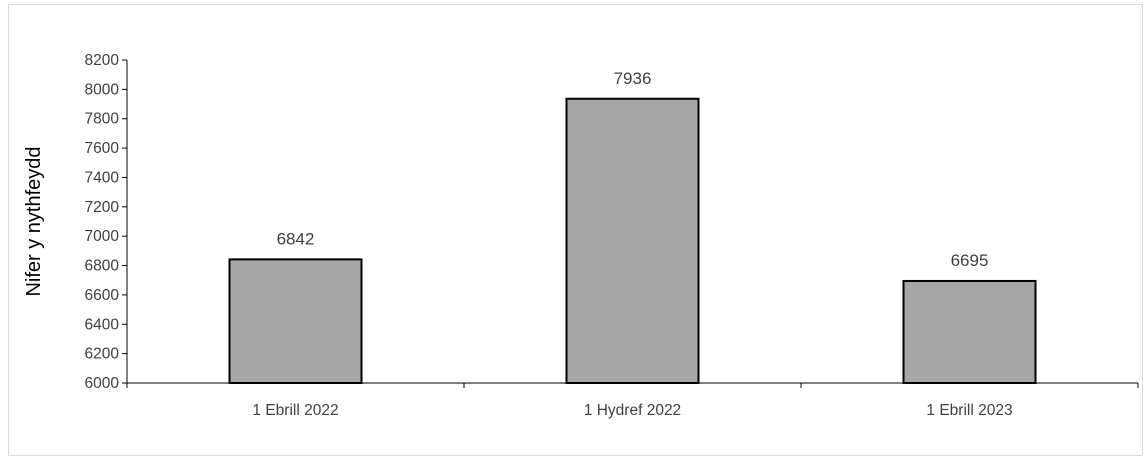 Image resolution: width=1146 pixels, height=459 pixels. What do you see at coordinates (633, 78) in the screenshot?
I see `bar-value-label: 7936` at bounding box center [633, 78].